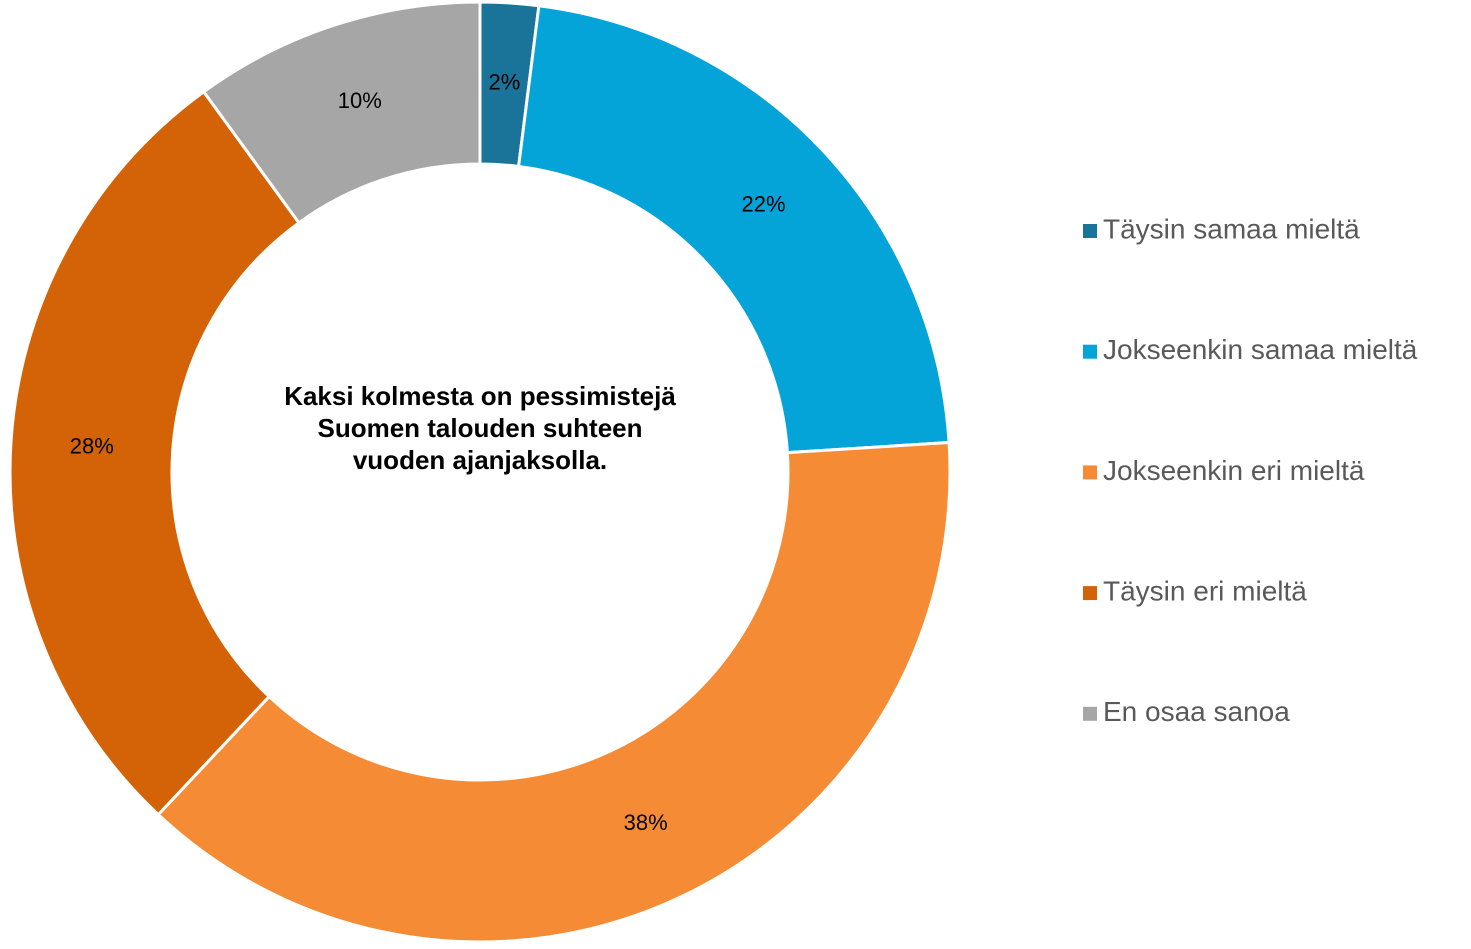 The height and width of the screenshot is (949, 1471). Describe the element at coordinates (505, 82) in the screenshot. I see `data-label: 2%` at that location.